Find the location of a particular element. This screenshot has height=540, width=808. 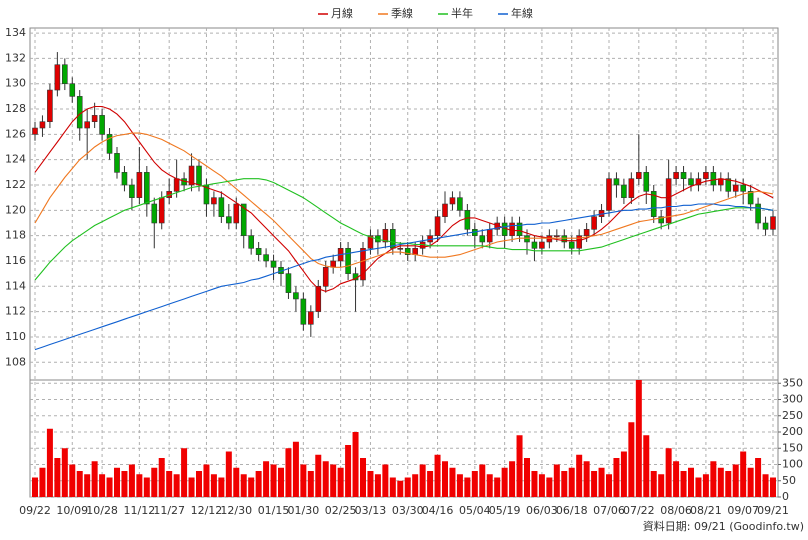

x-tick-label: 05/19 is located at coordinates (505, 510).